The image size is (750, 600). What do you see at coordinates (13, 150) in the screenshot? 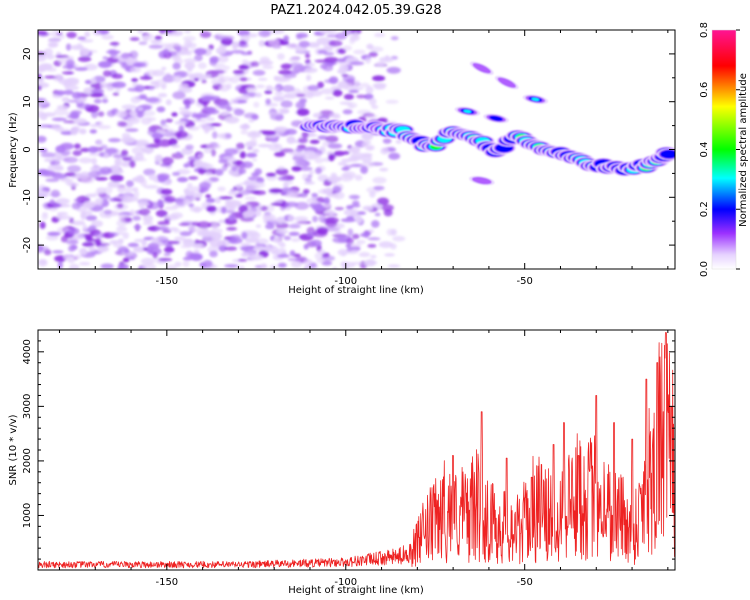
I see `spectrogram-y-label: Frequency (Hz)` at bounding box center [13, 150].